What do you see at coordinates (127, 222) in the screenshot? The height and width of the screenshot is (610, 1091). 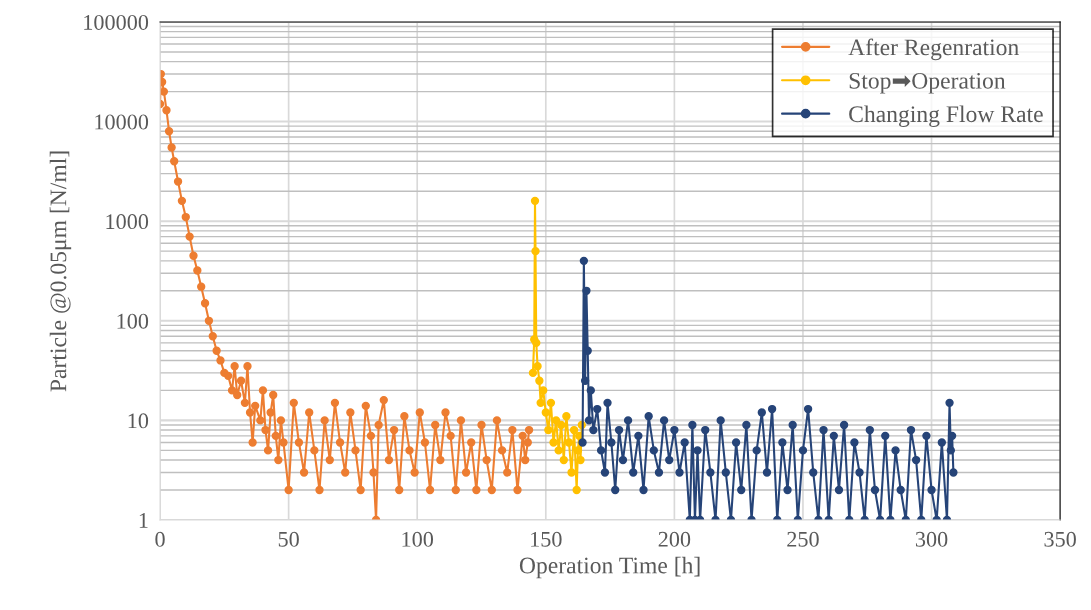 I see `y-tick-label: 1000` at bounding box center [127, 222].